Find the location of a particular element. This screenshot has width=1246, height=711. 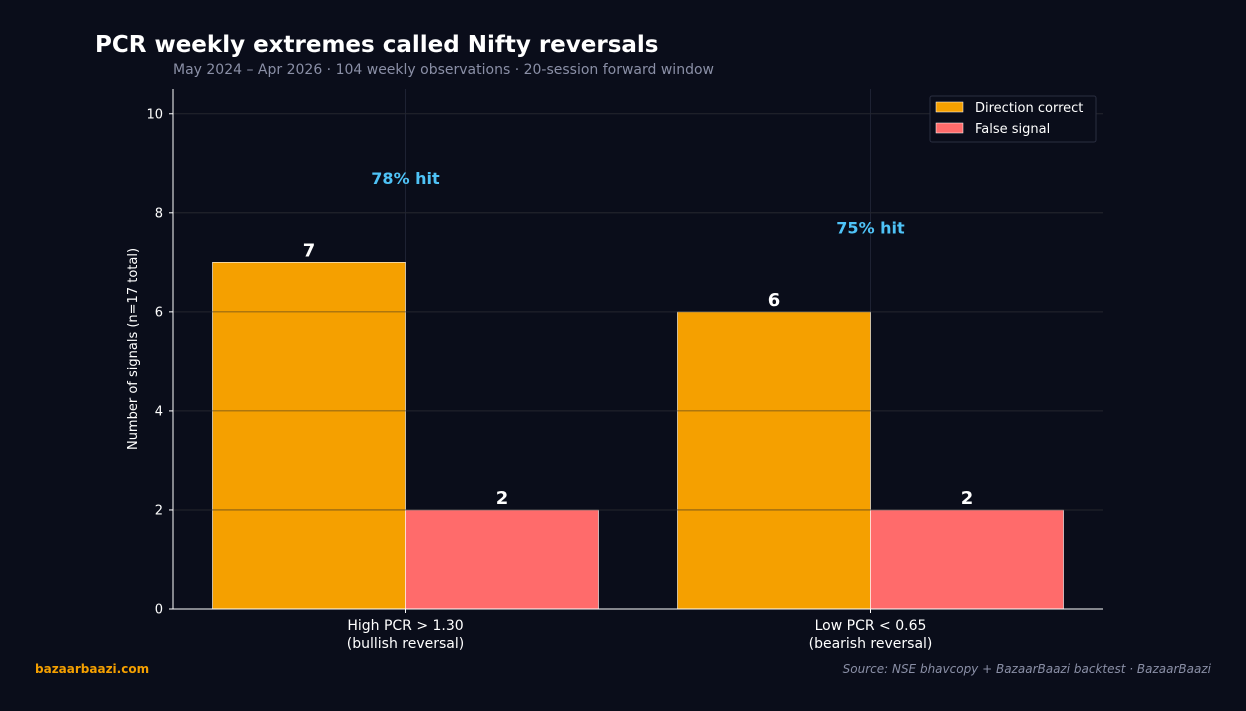

y-tick-label: 4 is located at coordinates (159, 411).